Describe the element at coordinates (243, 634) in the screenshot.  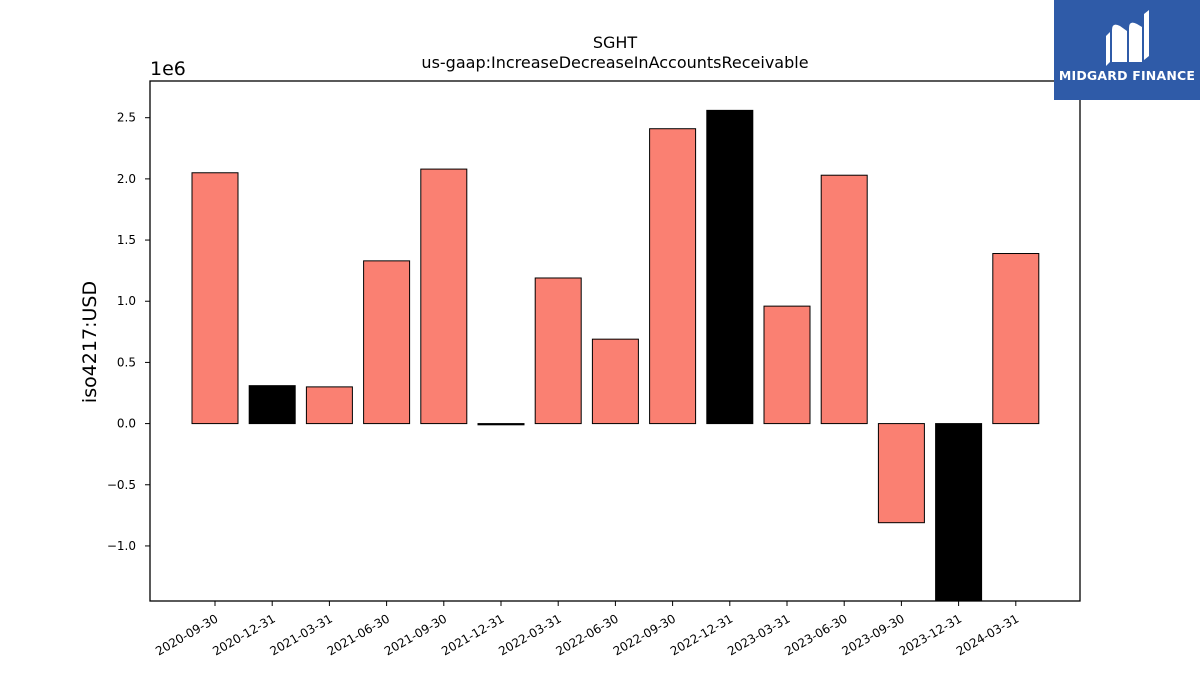
I see `x-tick-label: 2020-12-31` at that location.